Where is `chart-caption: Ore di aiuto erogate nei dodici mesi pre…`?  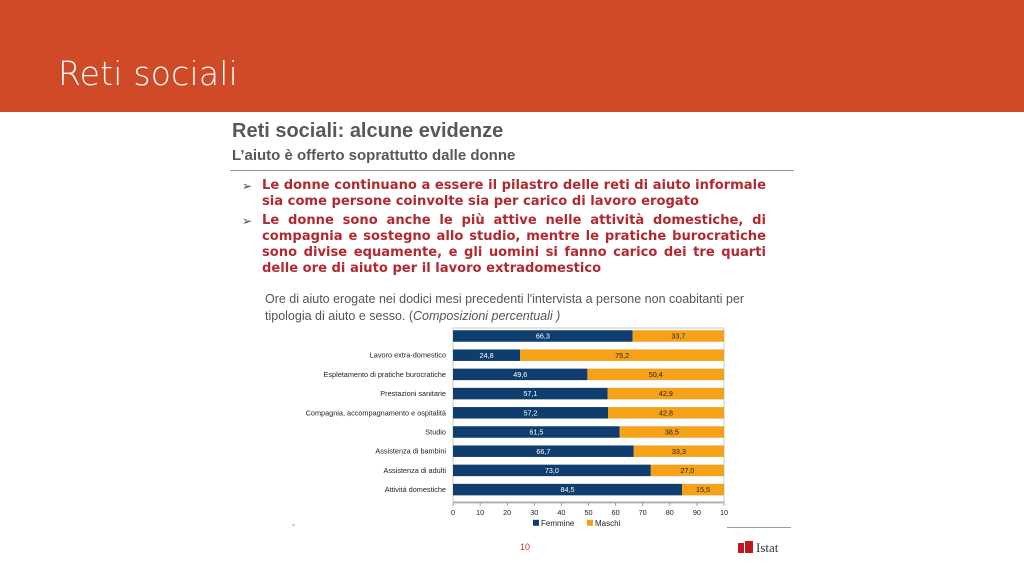
chart-caption: Ore di aiuto erogate nei dodici mesi pre… is located at coordinates (525, 307).